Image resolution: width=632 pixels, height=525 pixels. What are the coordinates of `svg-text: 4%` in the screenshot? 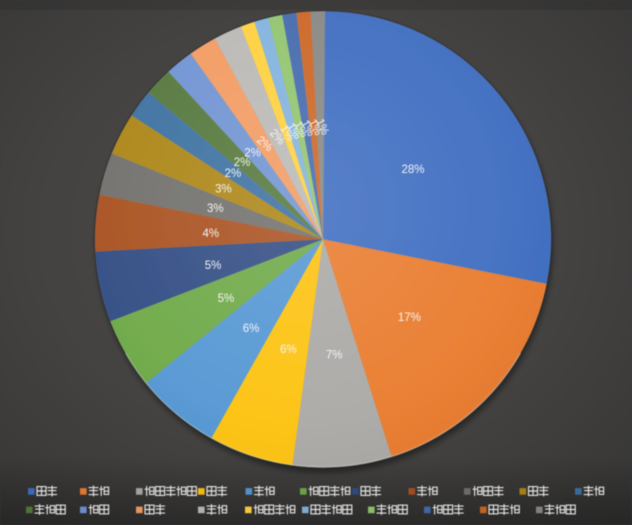 It's located at (210, 234).